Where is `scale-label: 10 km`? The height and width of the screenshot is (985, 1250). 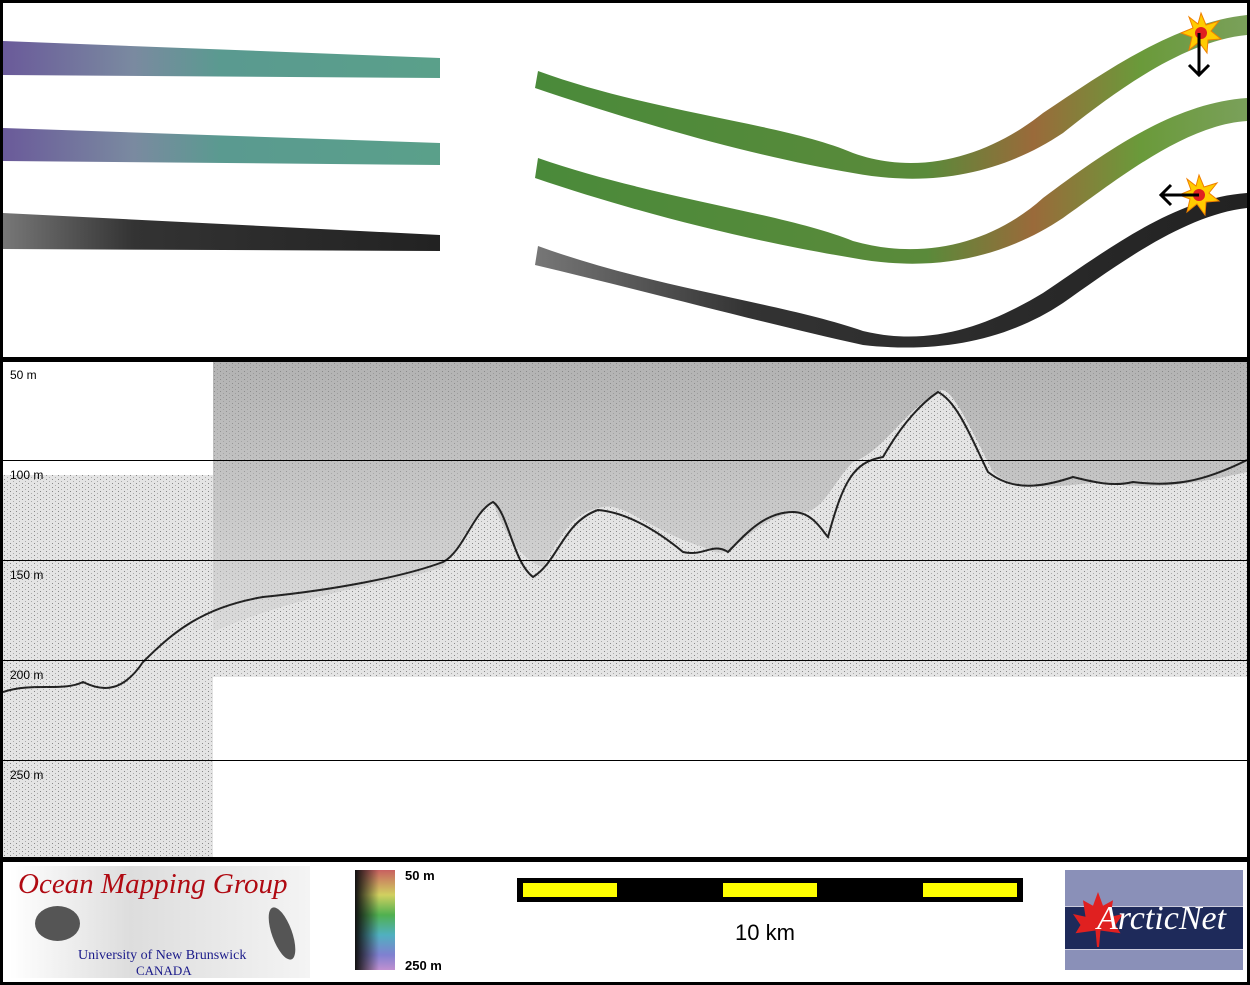 scale-label: 10 km is located at coordinates (765, 932).